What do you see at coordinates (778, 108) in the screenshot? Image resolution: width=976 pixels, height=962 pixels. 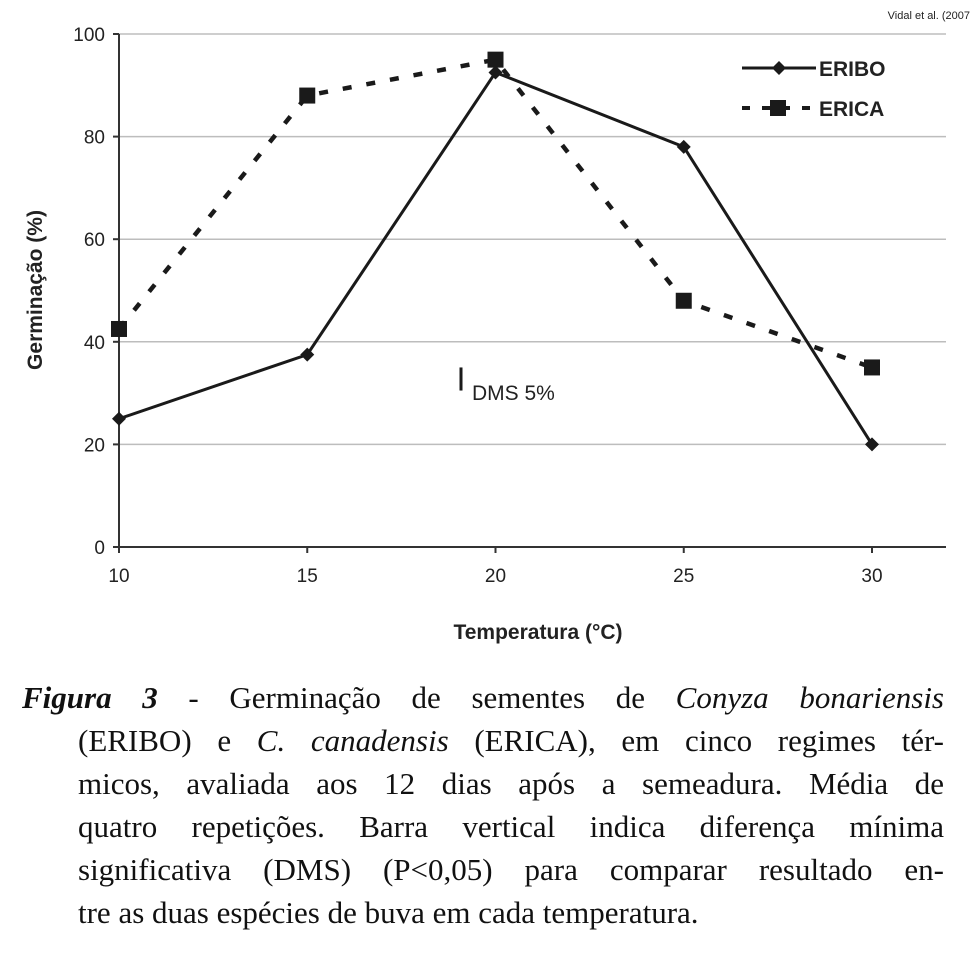 I see `legend-erica-marker` at bounding box center [778, 108].